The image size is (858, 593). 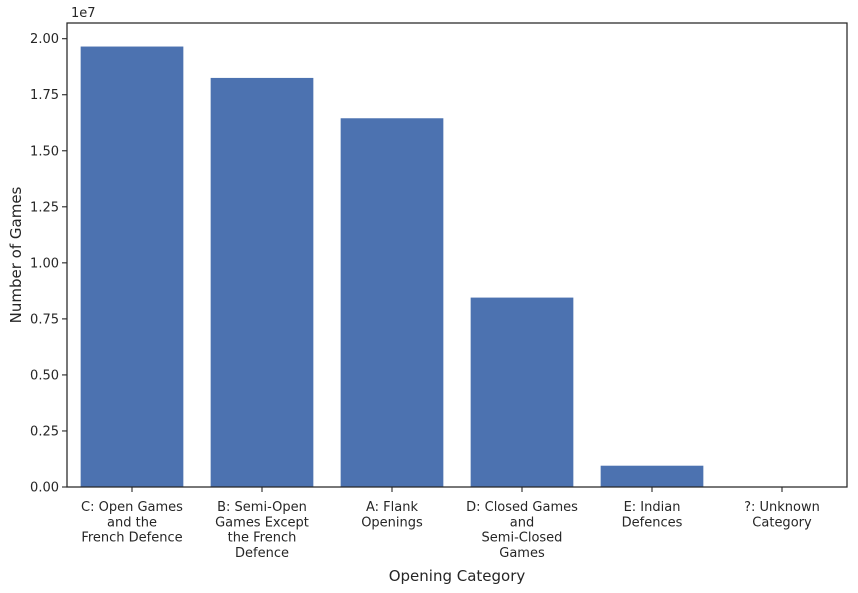 I want to click on x-axis-title: Opening Category, so click(x=457, y=576).